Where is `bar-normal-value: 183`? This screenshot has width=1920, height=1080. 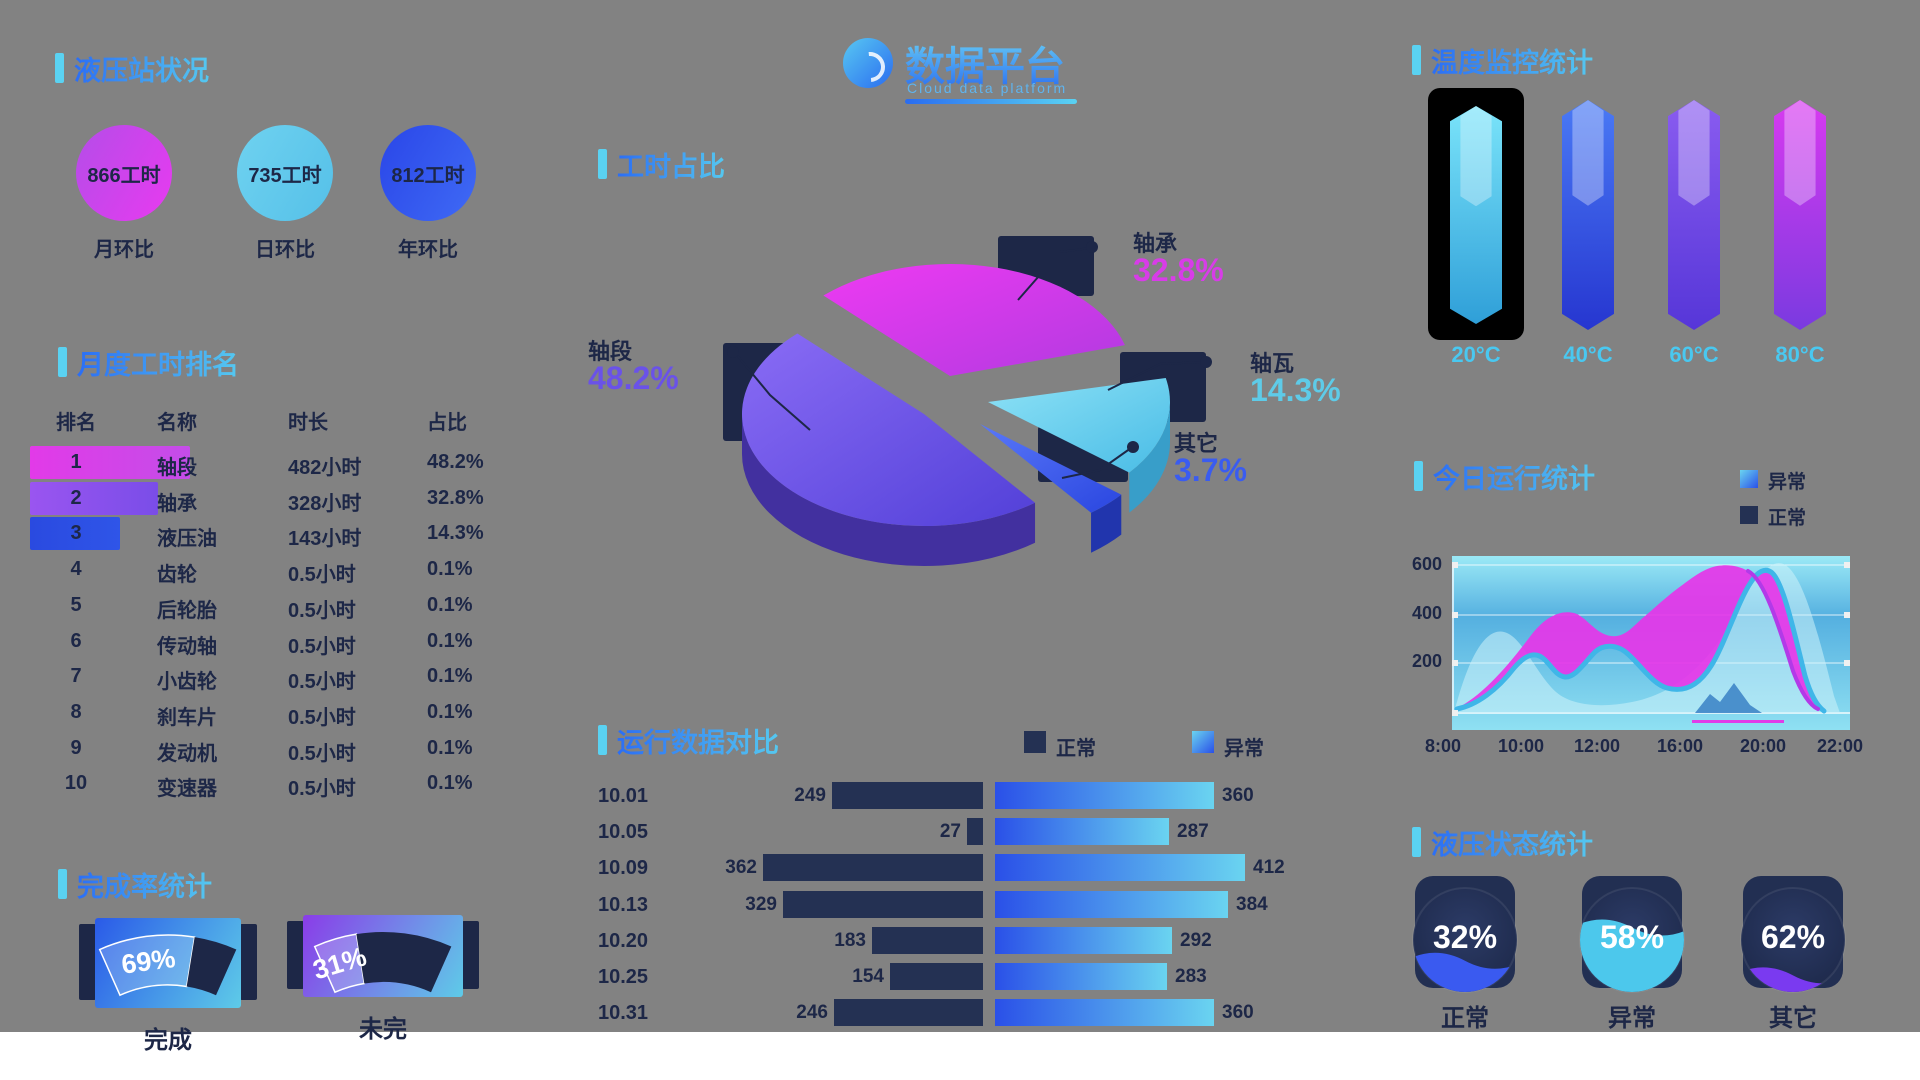
bar-normal-value: 183 is located at coordinates (850, 940).